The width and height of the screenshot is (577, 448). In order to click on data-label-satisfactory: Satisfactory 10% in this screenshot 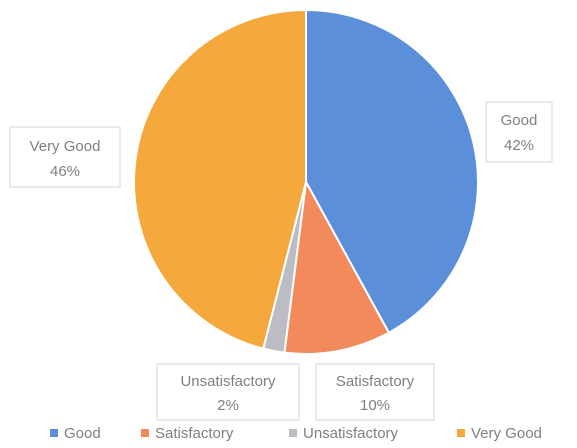, I will do `click(375, 392)`.